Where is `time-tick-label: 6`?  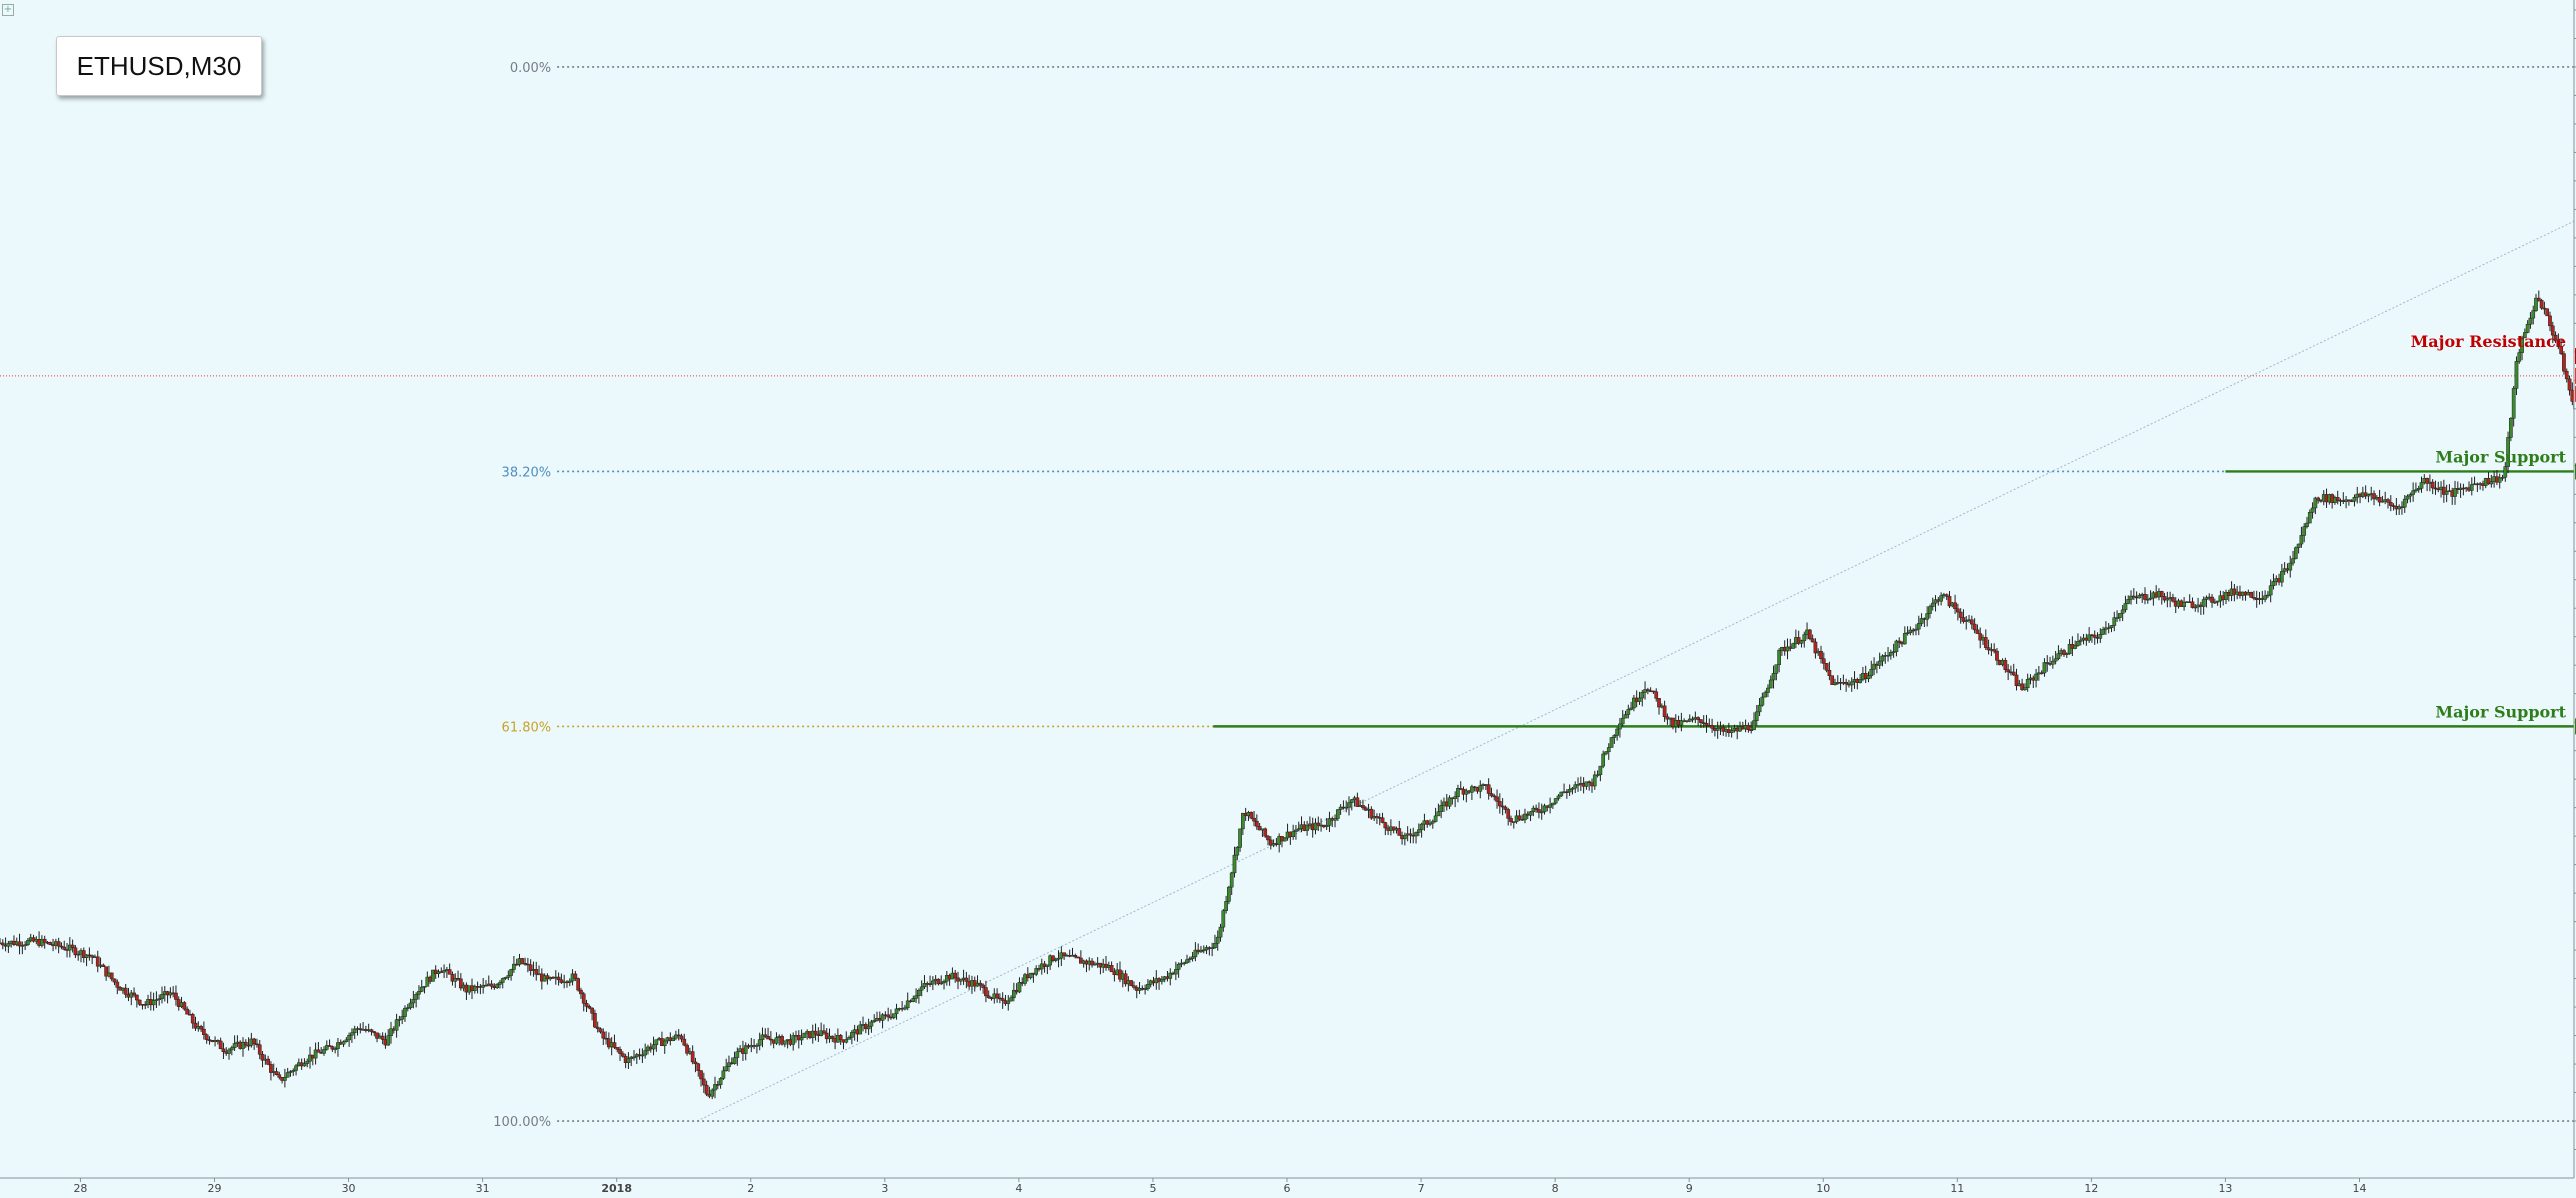
time-tick-label: 6 is located at coordinates (1287, 1188).